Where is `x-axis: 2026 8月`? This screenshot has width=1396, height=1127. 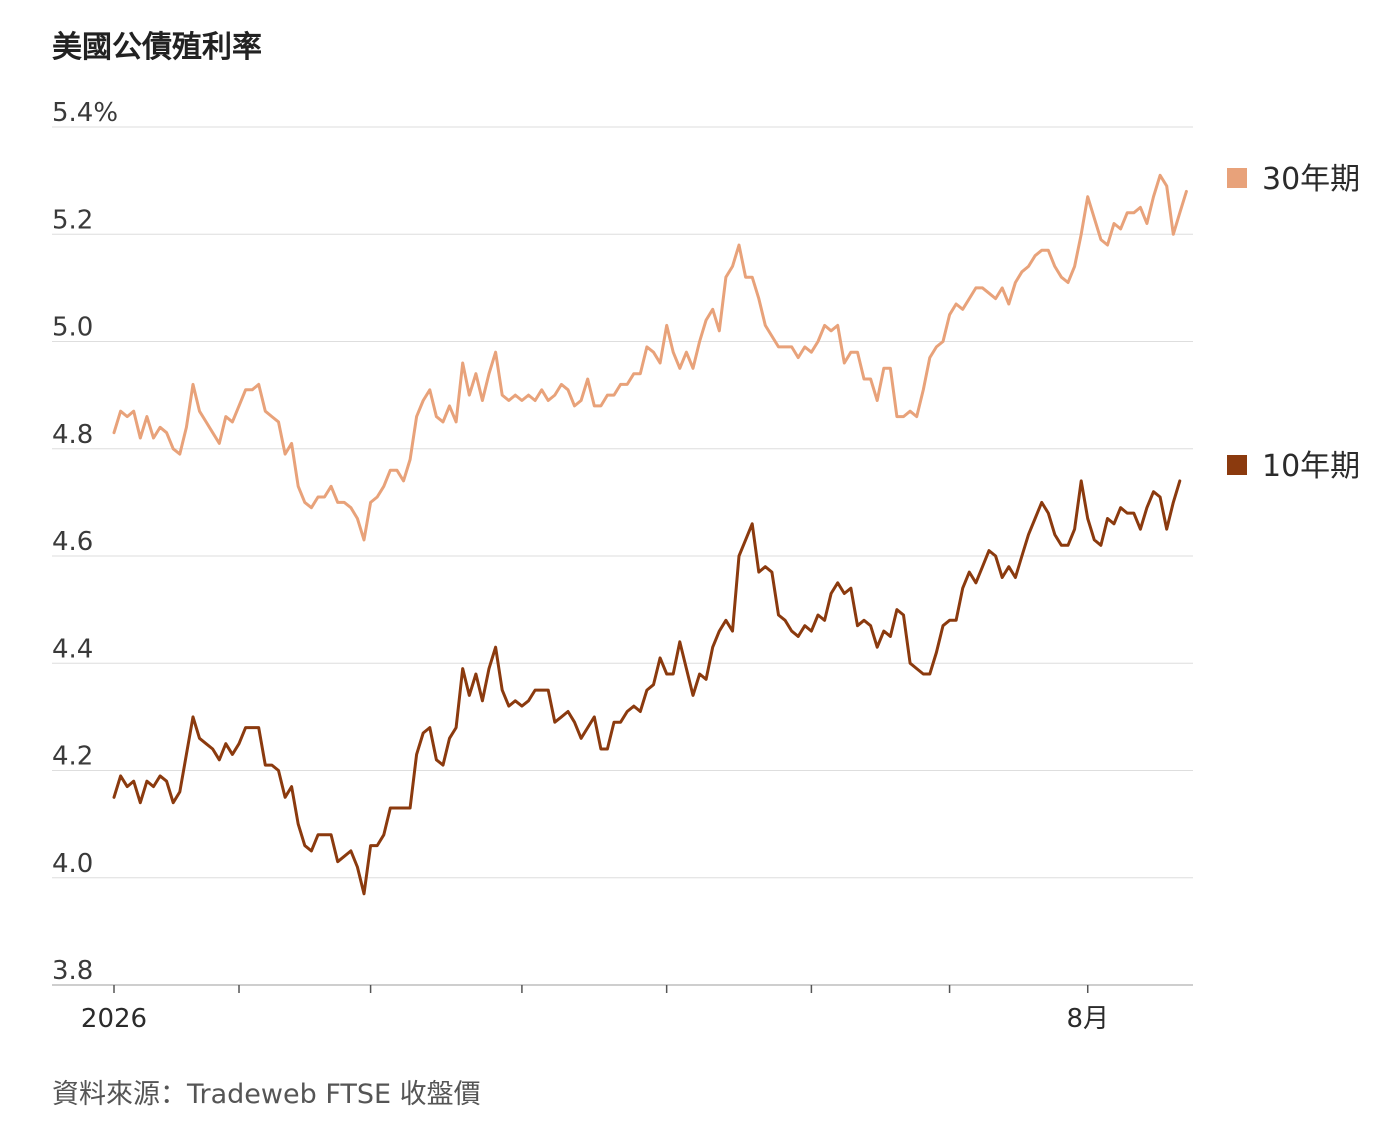 x-axis: 2026 8月 is located at coordinates (595, 1009).